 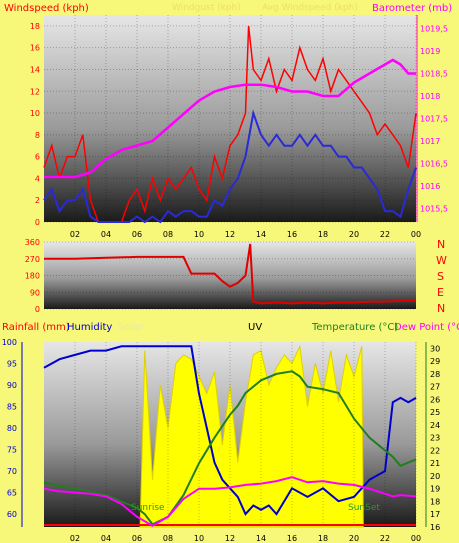 What do you see at coordinates (354, 538) in the screenshot?
I see `panel3-x-tick-label: 20` at bounding box center [354, 538].